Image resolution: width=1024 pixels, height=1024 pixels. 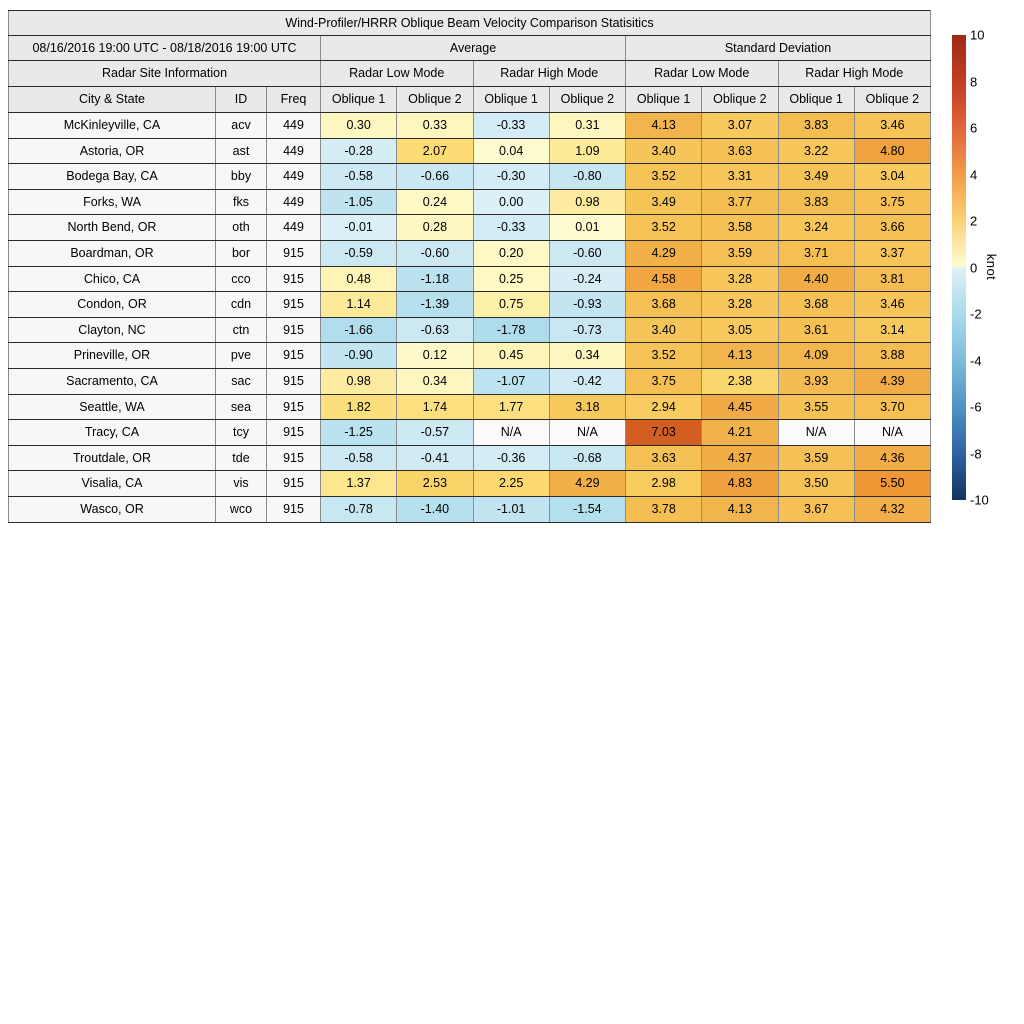 I want to click on city-cell: Bodega Bay, CA, so click(x=112, y=176).